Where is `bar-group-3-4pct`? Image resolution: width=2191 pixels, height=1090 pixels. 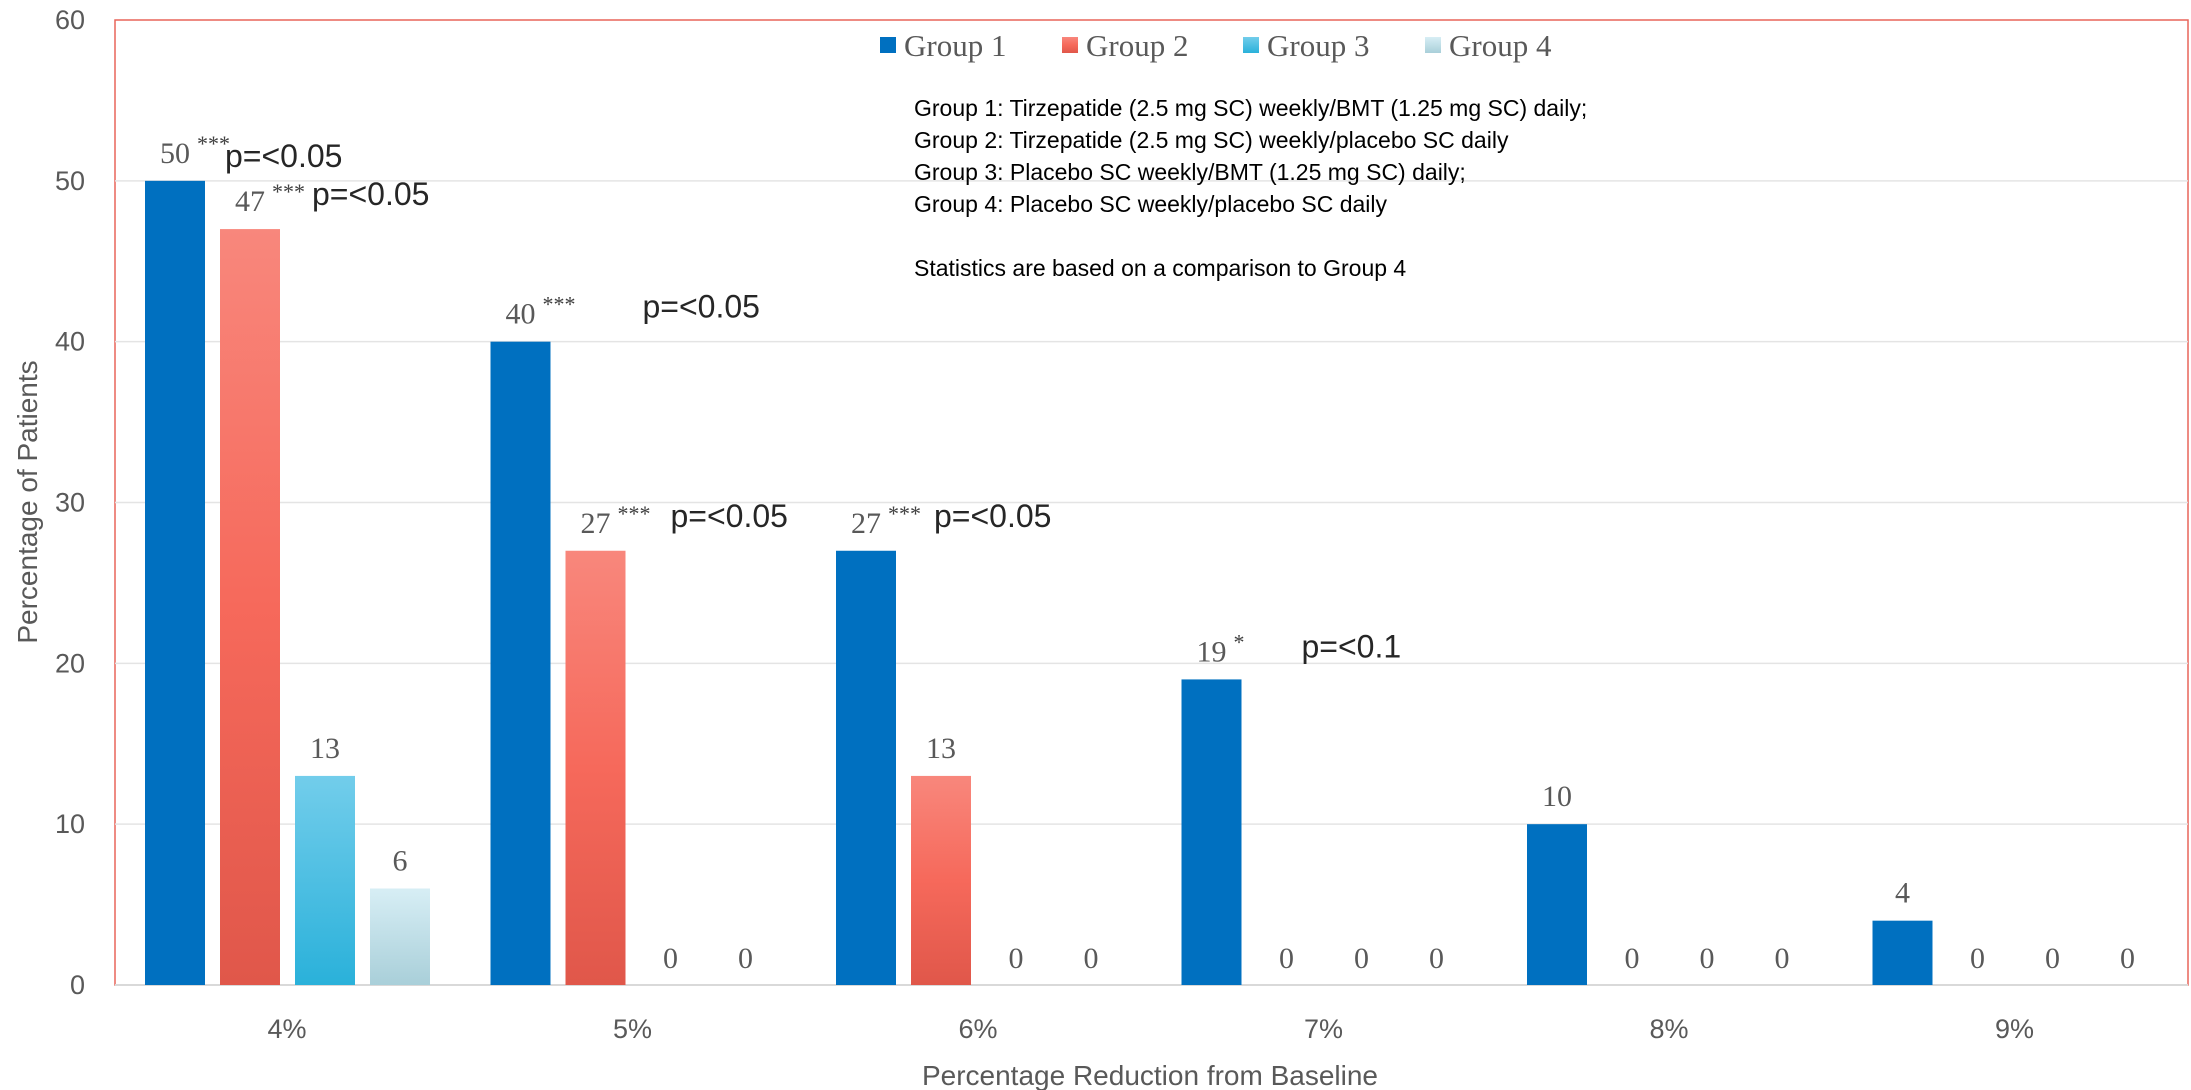 bar-group-3-4pct is located at coordinates (325, 880).